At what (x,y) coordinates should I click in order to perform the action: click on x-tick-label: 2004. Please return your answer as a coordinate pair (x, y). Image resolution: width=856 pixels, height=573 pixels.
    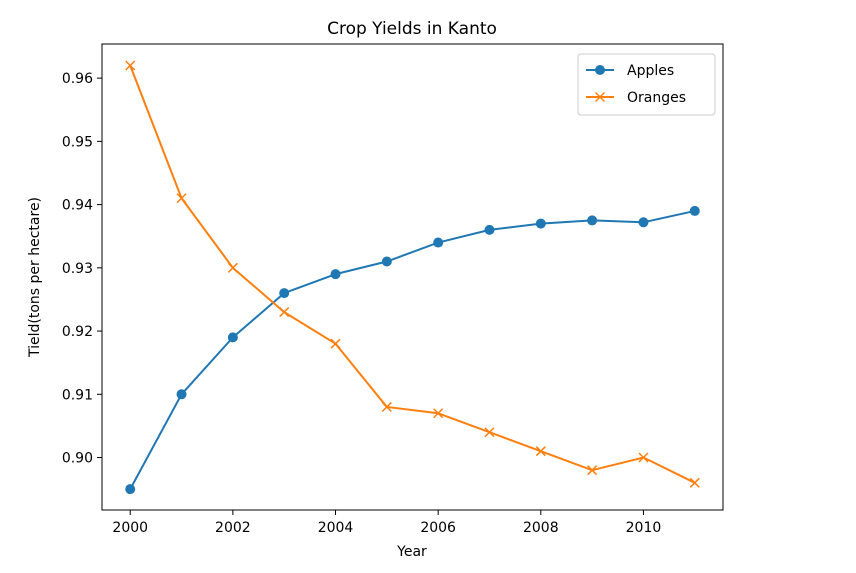
    Looking at the image, I should click on (336, 528).